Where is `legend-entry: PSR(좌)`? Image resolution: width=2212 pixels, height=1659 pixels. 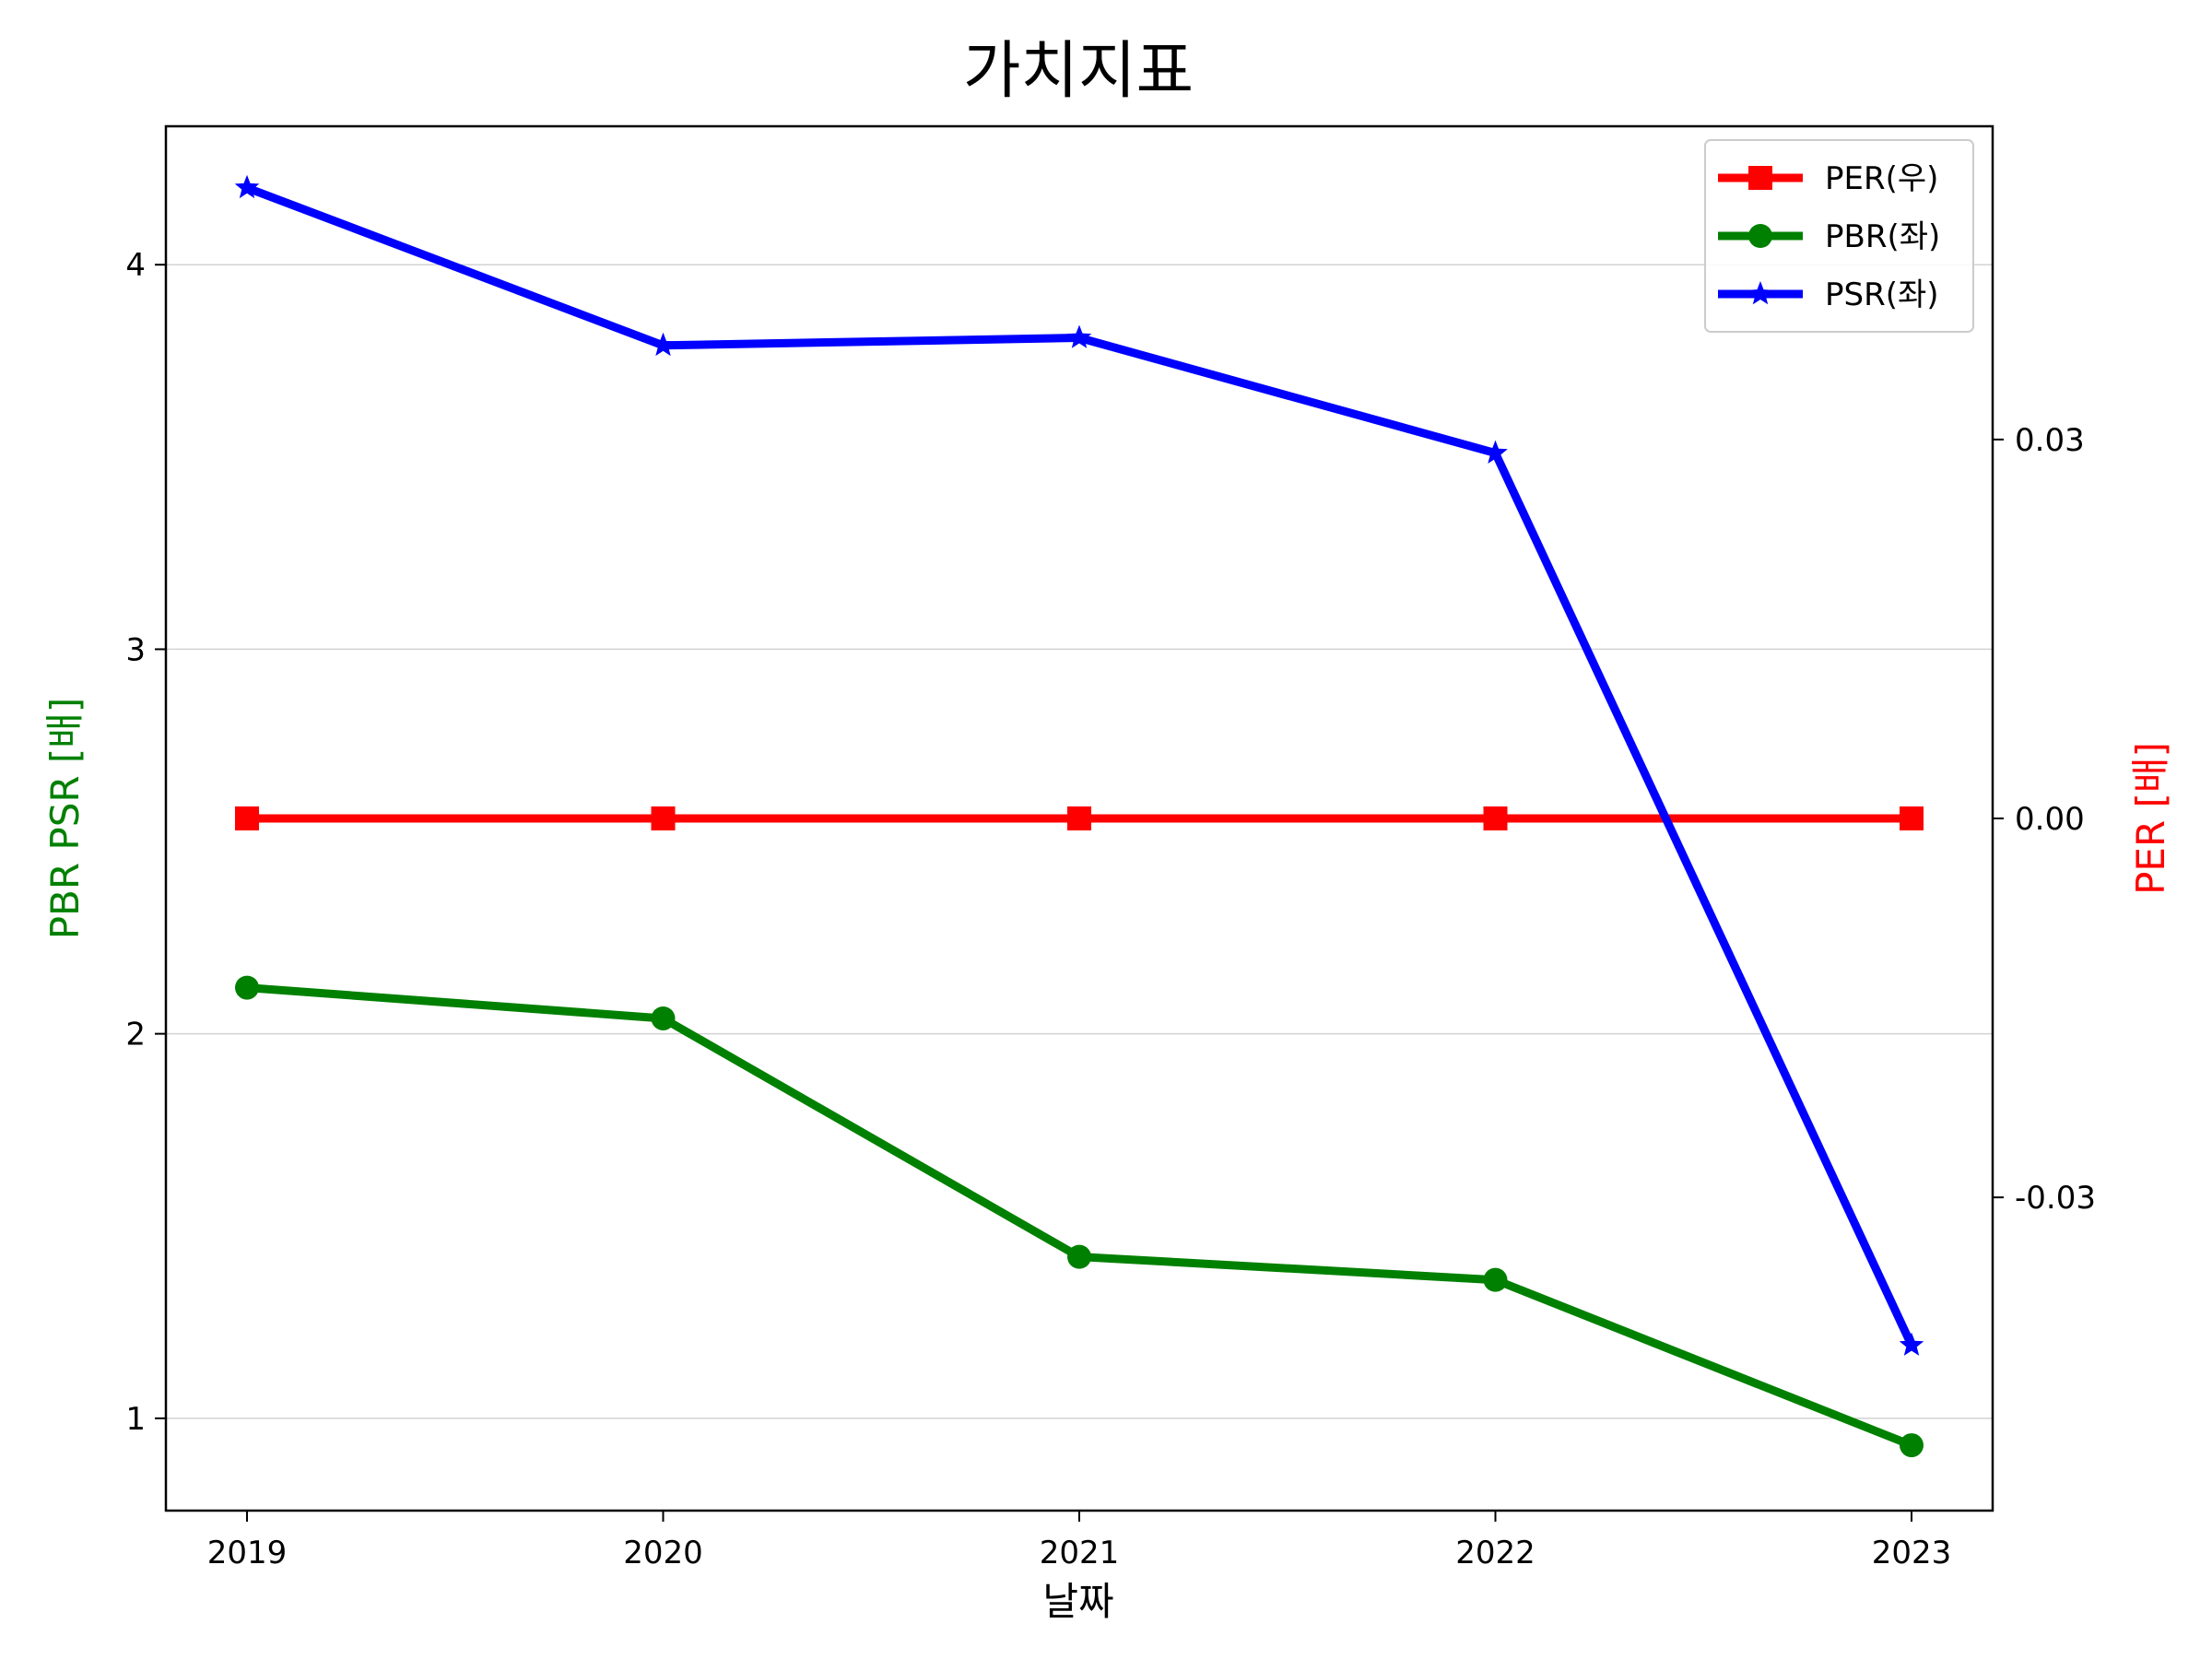
legend-entry: PSR(좌) is located at coordinates (1828, 294).